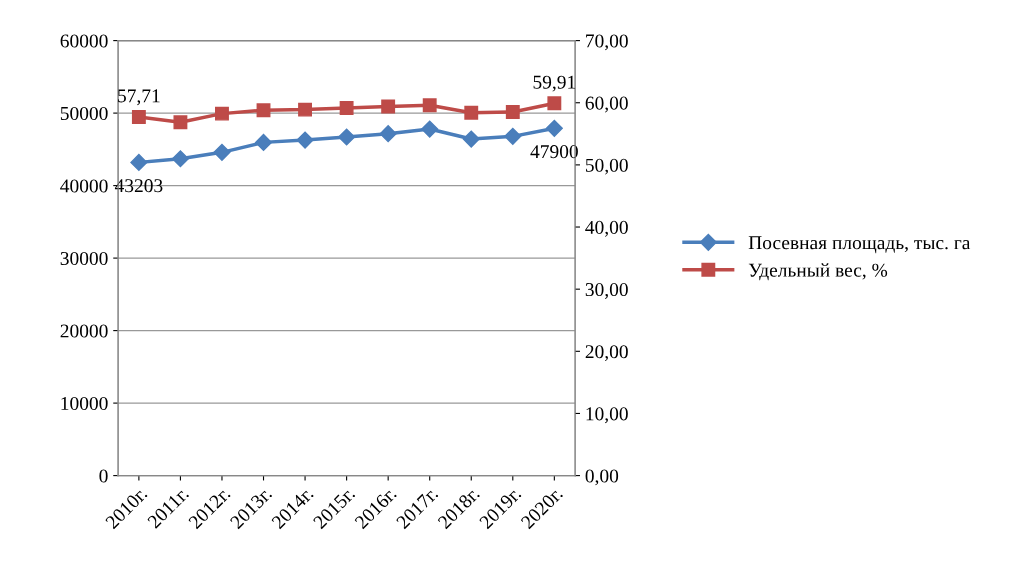 The width and height of the screenshot is (1027, 580). What do you see at coordinates (606, 353) in the screenshot?
I see `y2-tick-label: 20,00` at bounding box center [606, 353].